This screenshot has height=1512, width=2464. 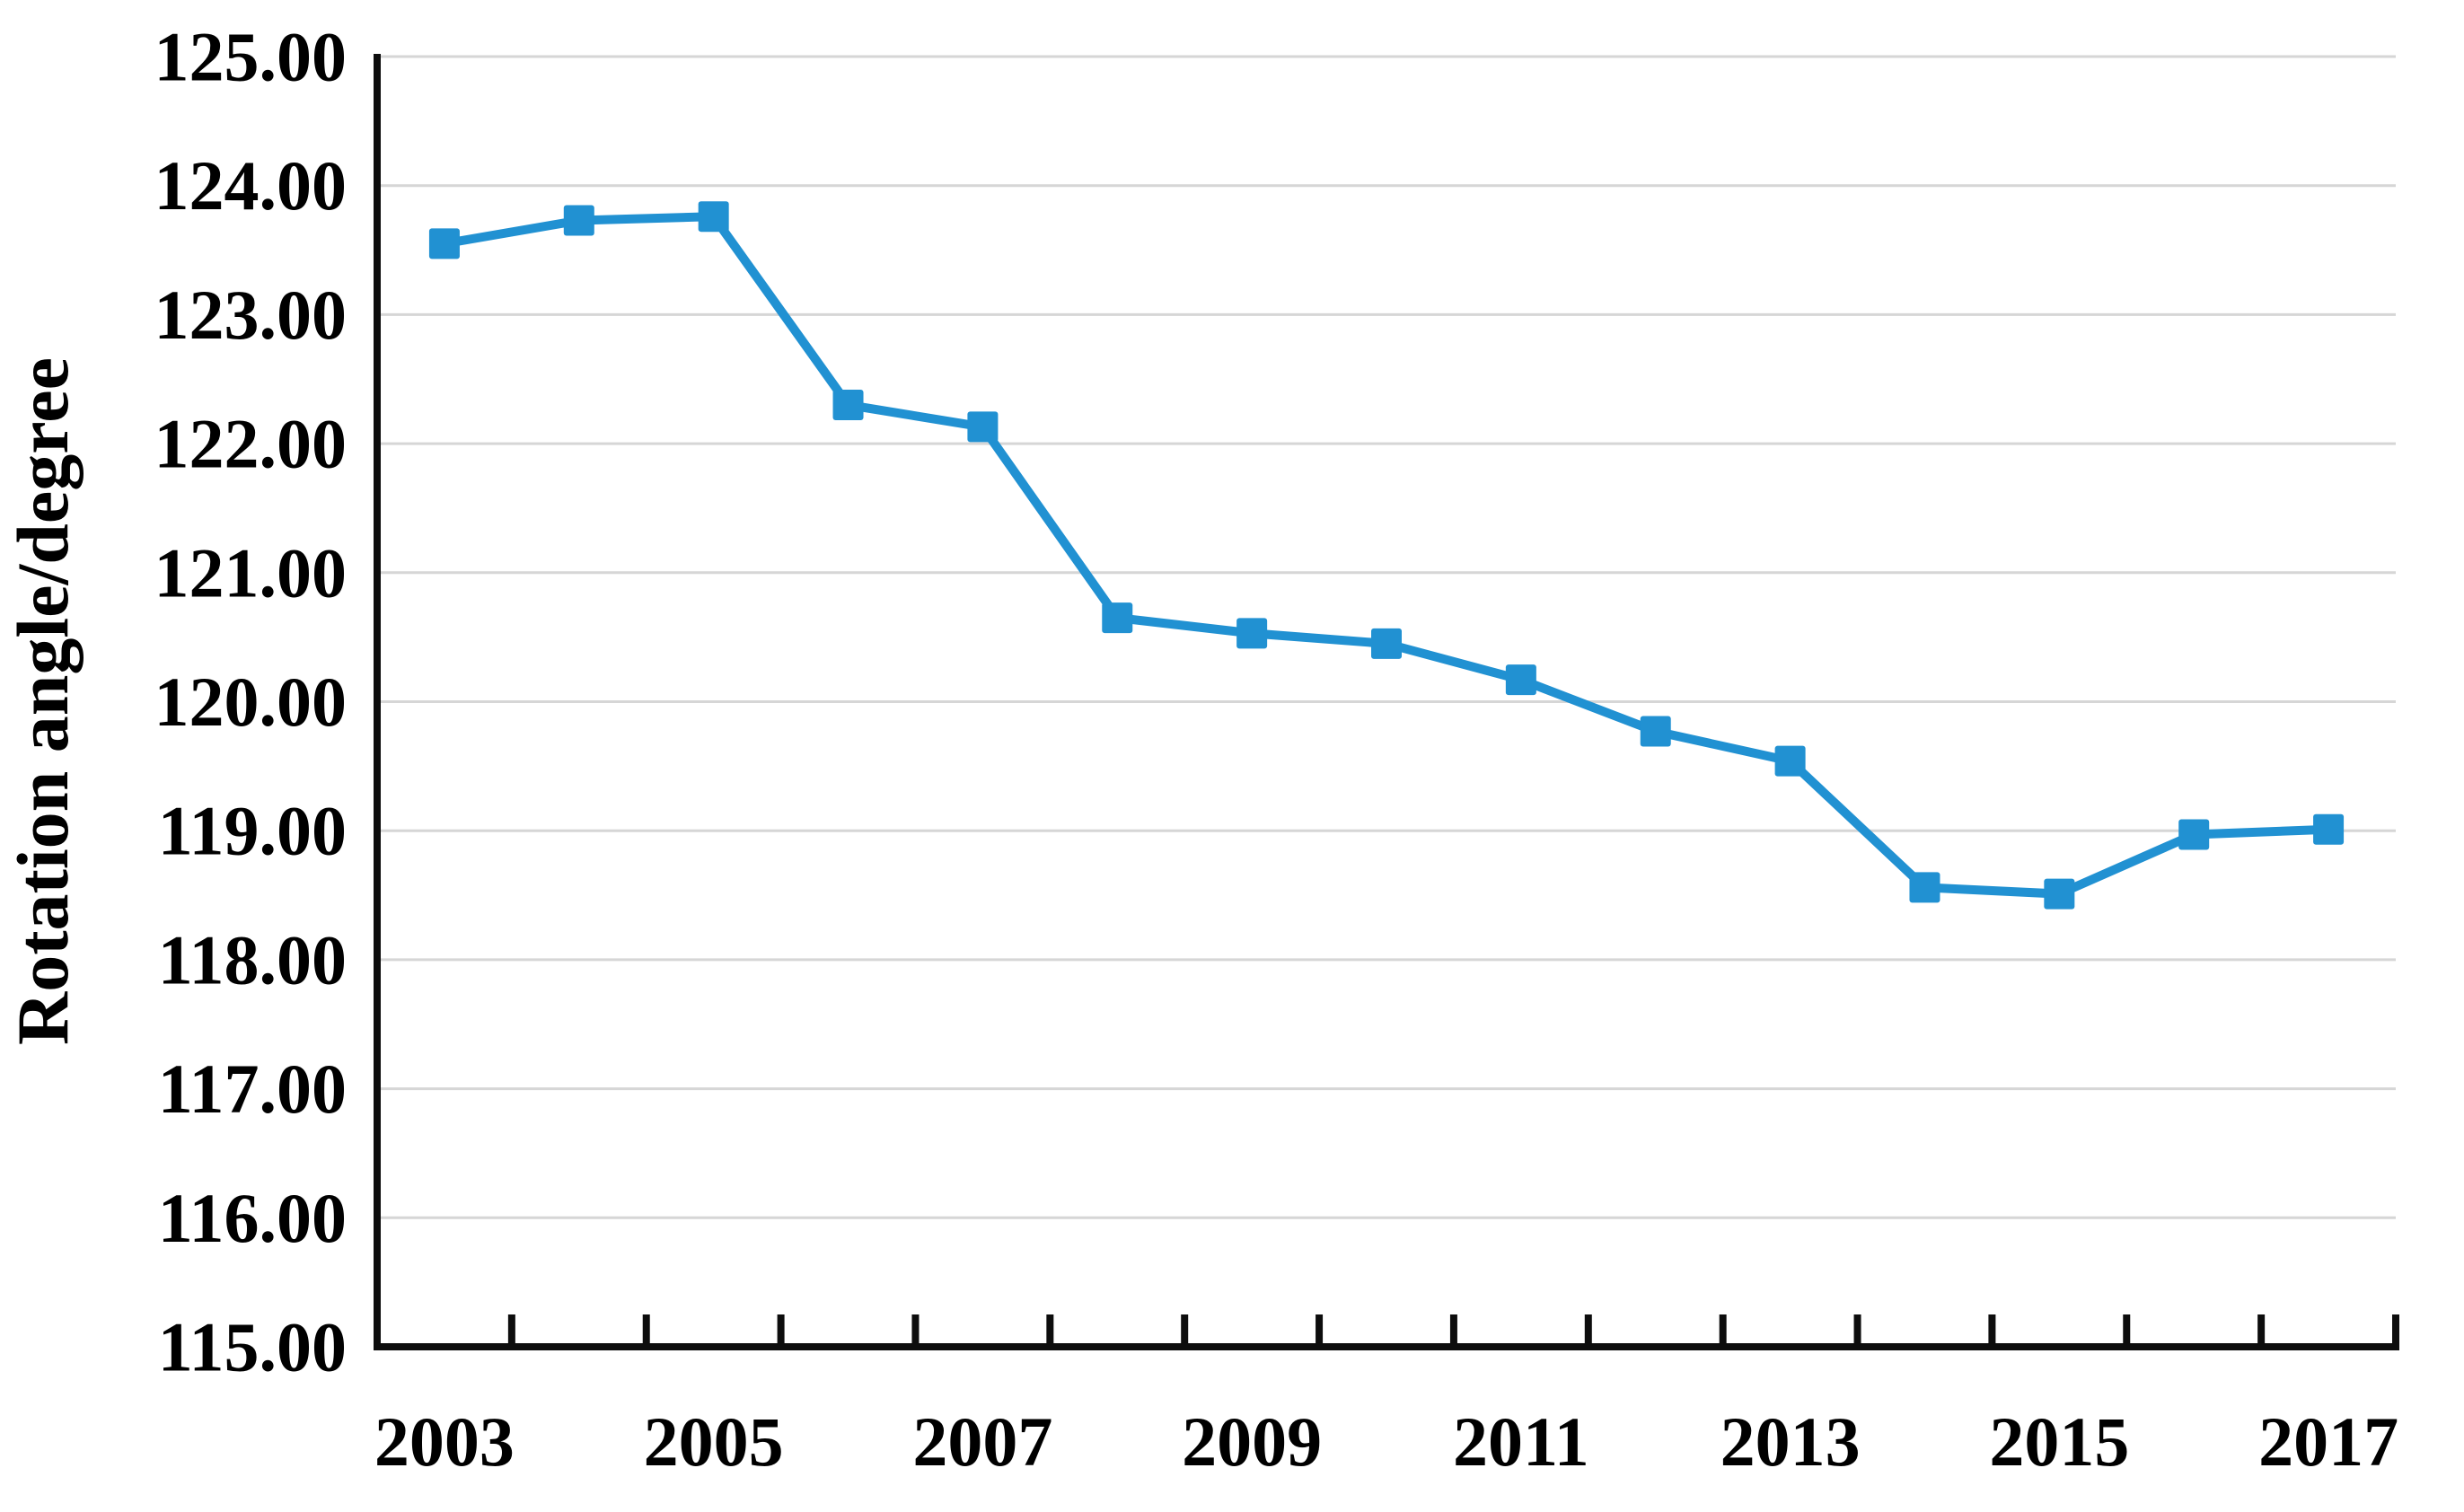 What do you see at coordinates (1790, 1441) in the screenshot?
I see `x-tick-label: 2013` at bounding box center [1790, 1441].